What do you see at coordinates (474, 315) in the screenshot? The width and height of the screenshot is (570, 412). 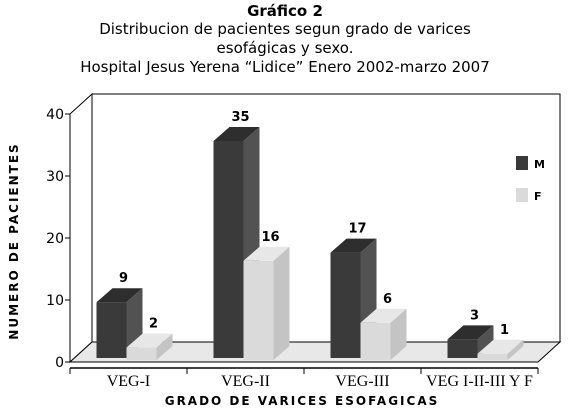 I see `data-label: 3` at bounding box center [474, 315].